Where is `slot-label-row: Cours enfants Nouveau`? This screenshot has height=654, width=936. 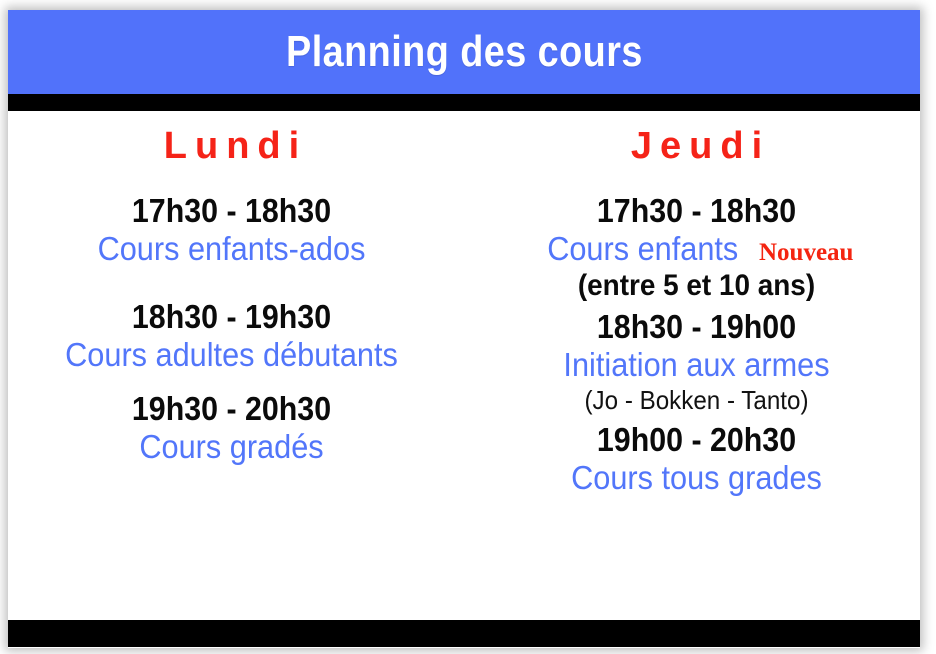
slot-label-row: Cours enfants Nouveau is located at coordinates (696, 249).